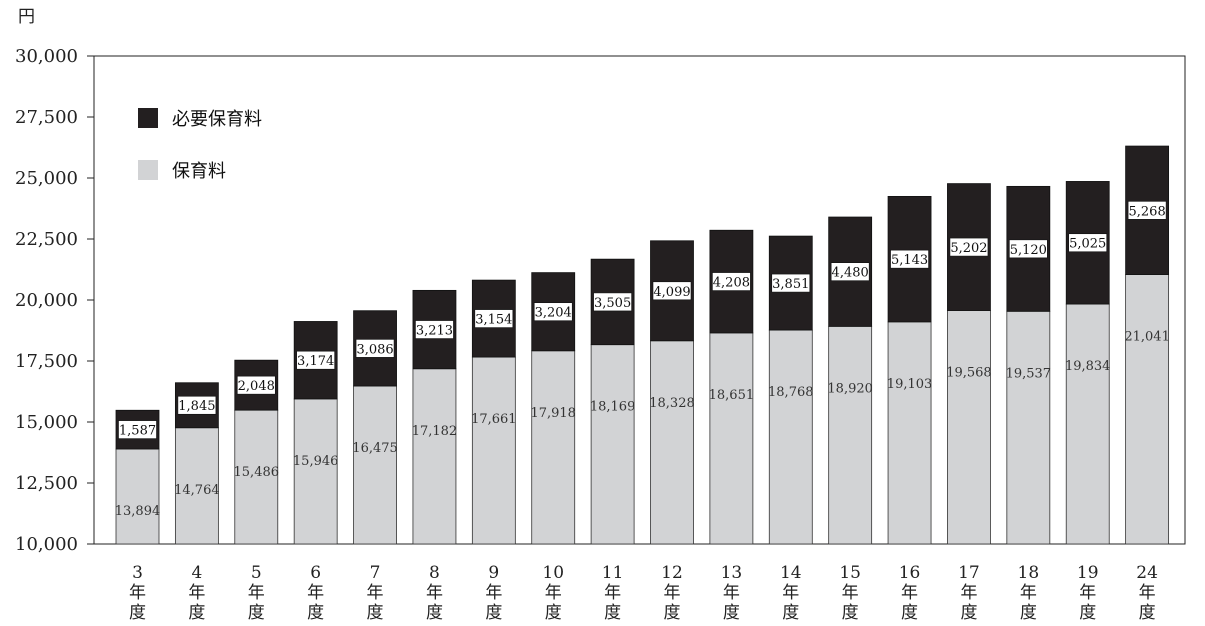 This screenshot has height=626, width=1205. I want to click on data-label-hitsuyo-hoikuryo: 5,268, so click(1147, 211).